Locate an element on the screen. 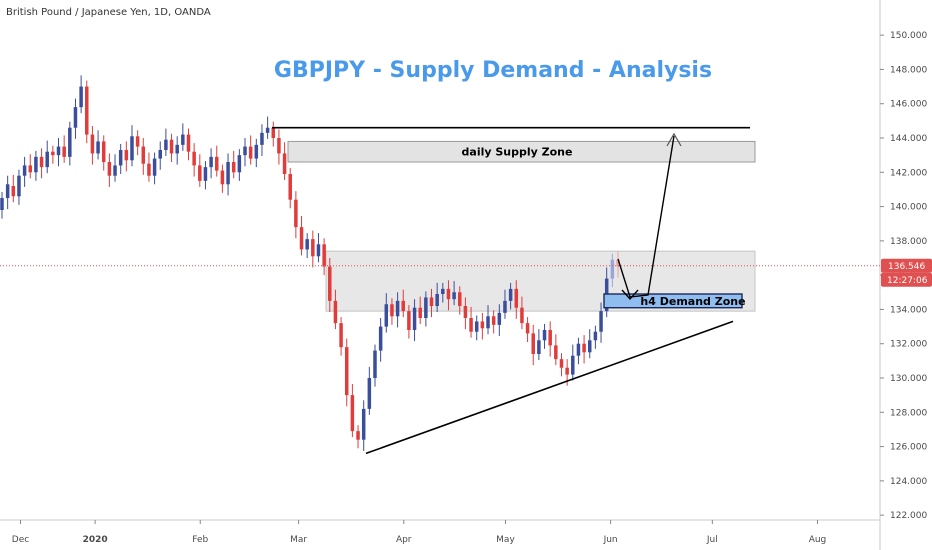 The image size is (932, 550). y-tick-label: 144.000 is located at coordinates (908, 139).